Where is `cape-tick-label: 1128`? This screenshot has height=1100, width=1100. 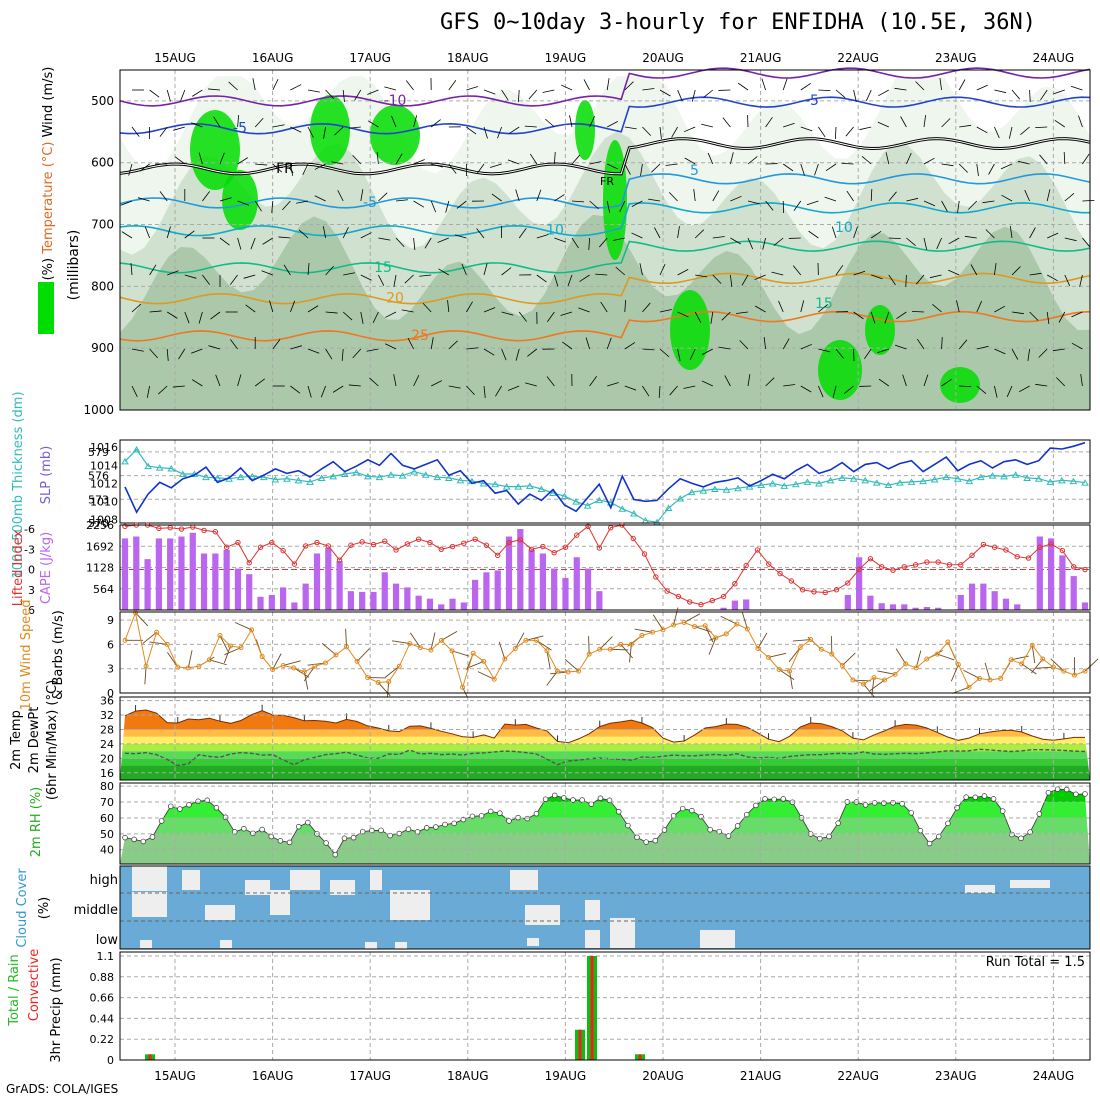 cape-tick-label: 1128 is located at coordinates (100, 568).